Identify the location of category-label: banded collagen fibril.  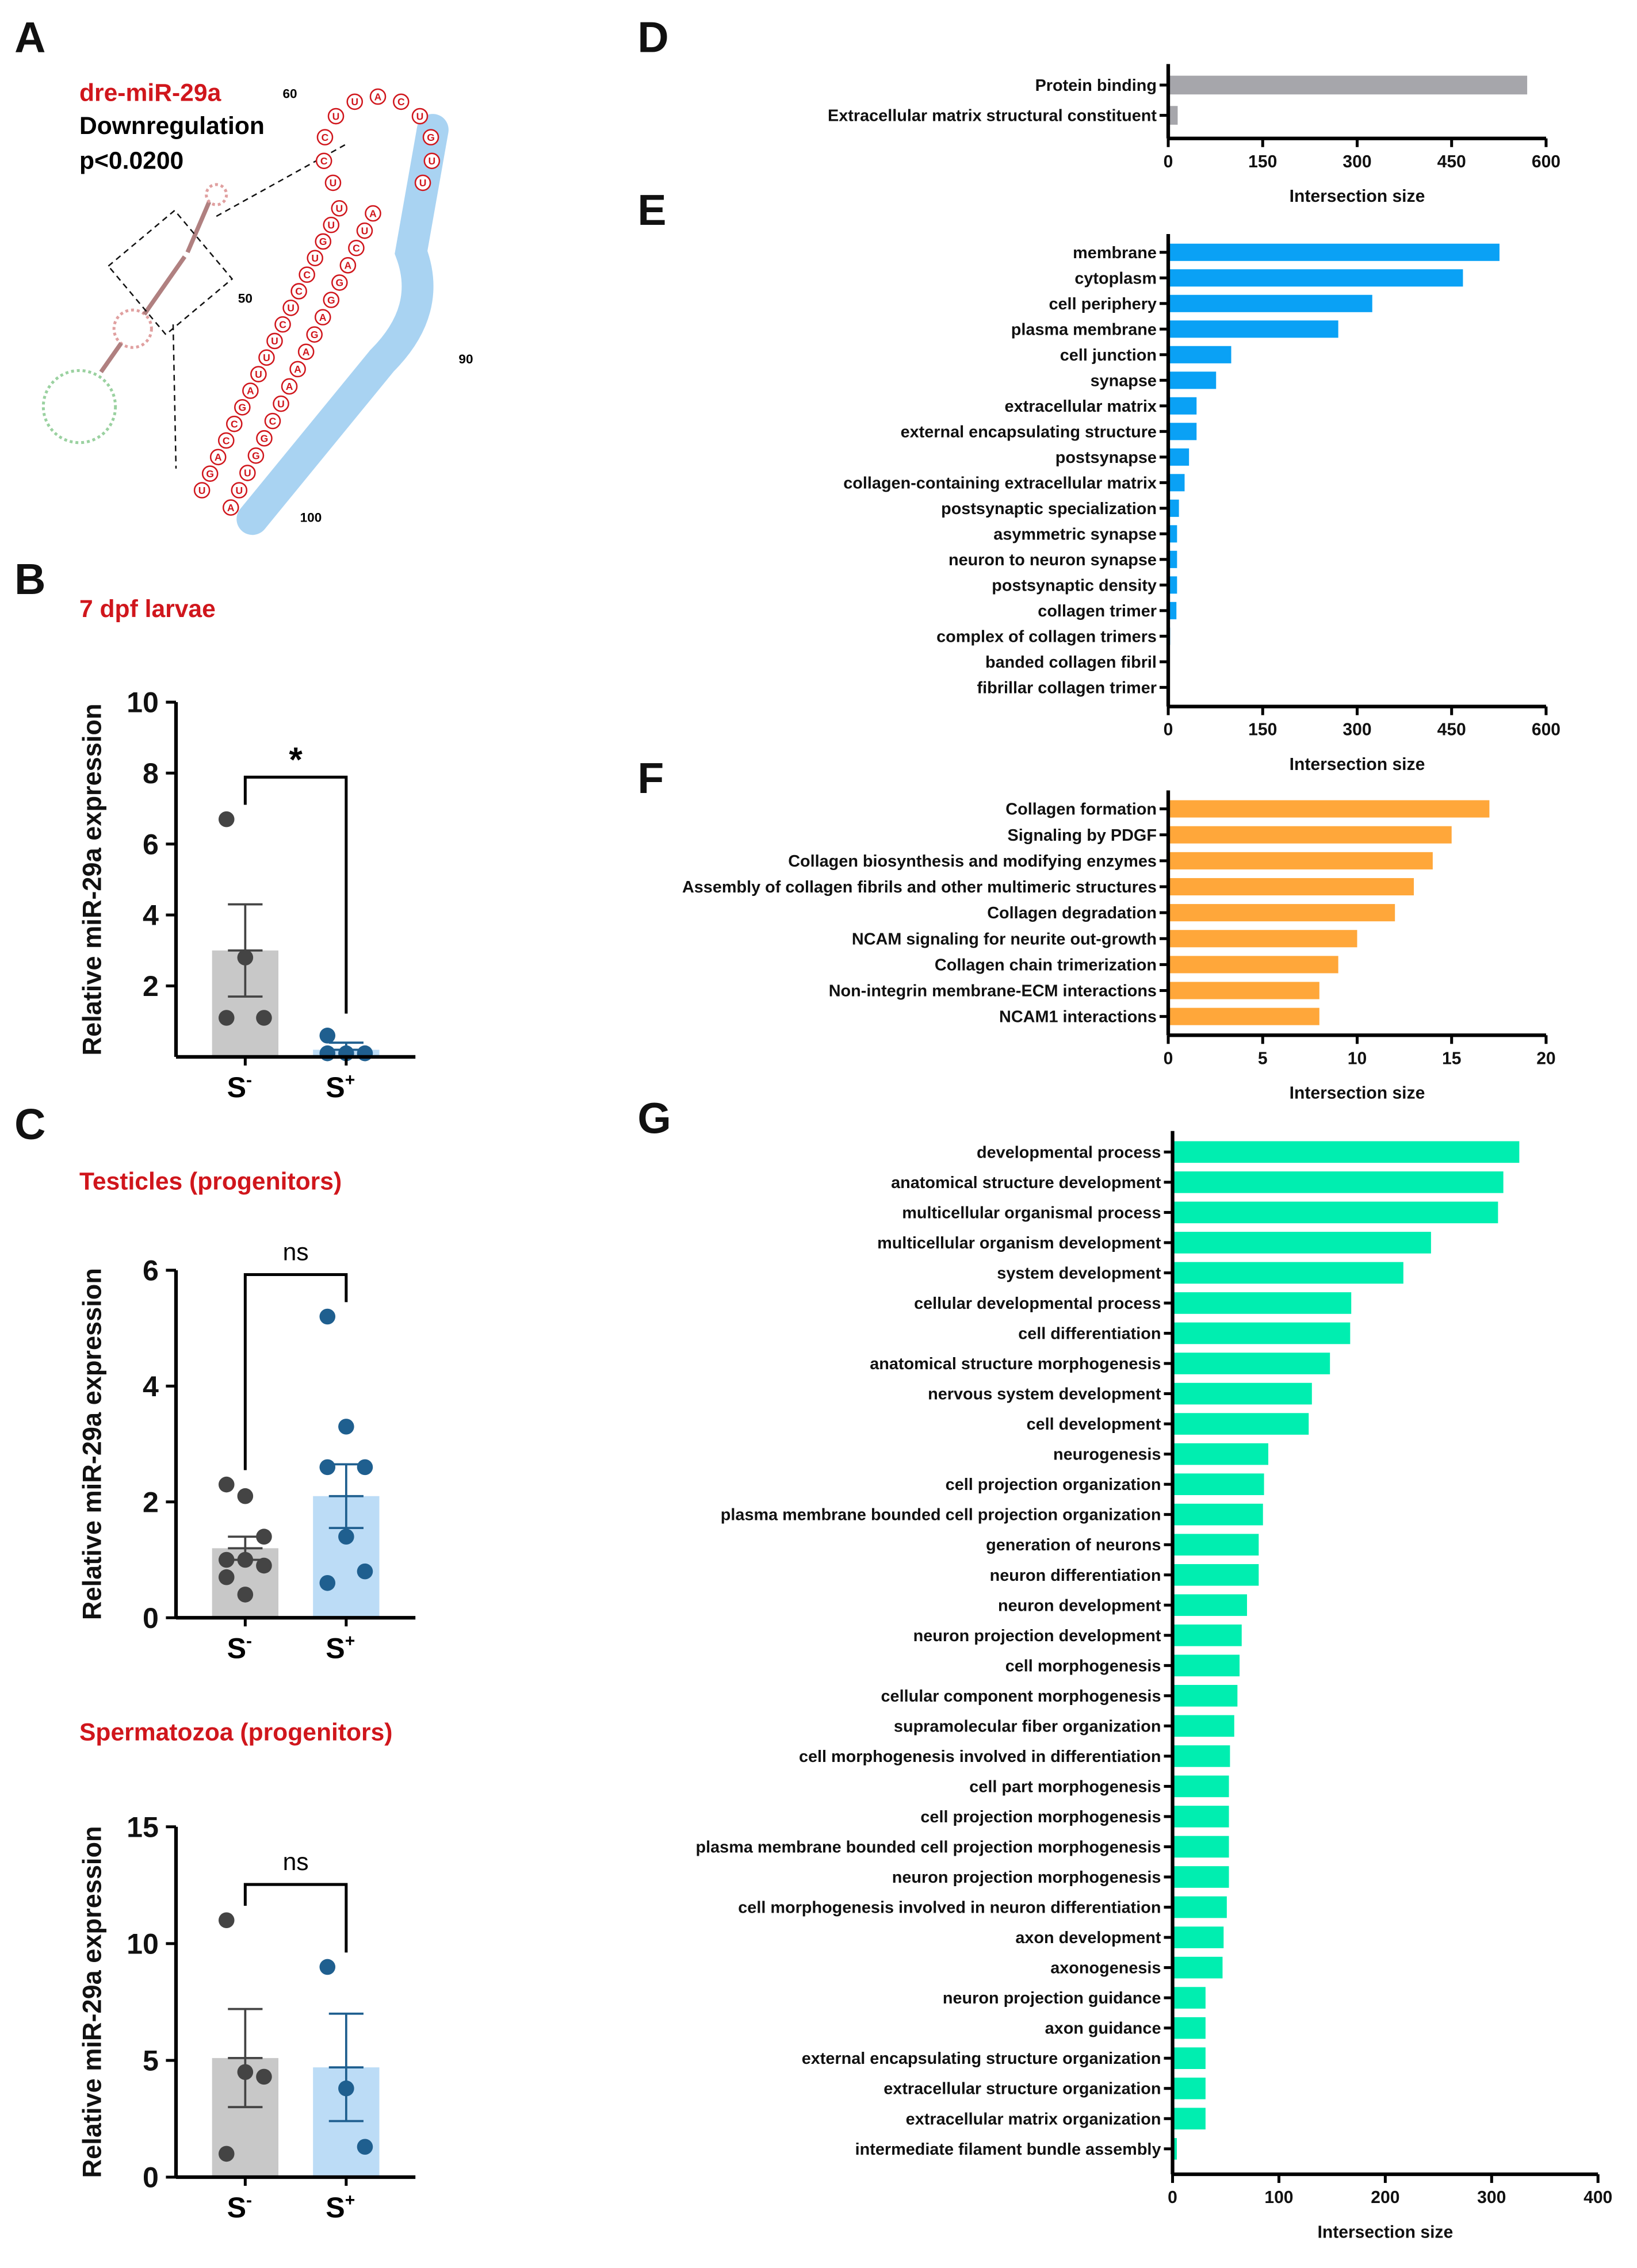
(1071, 662).